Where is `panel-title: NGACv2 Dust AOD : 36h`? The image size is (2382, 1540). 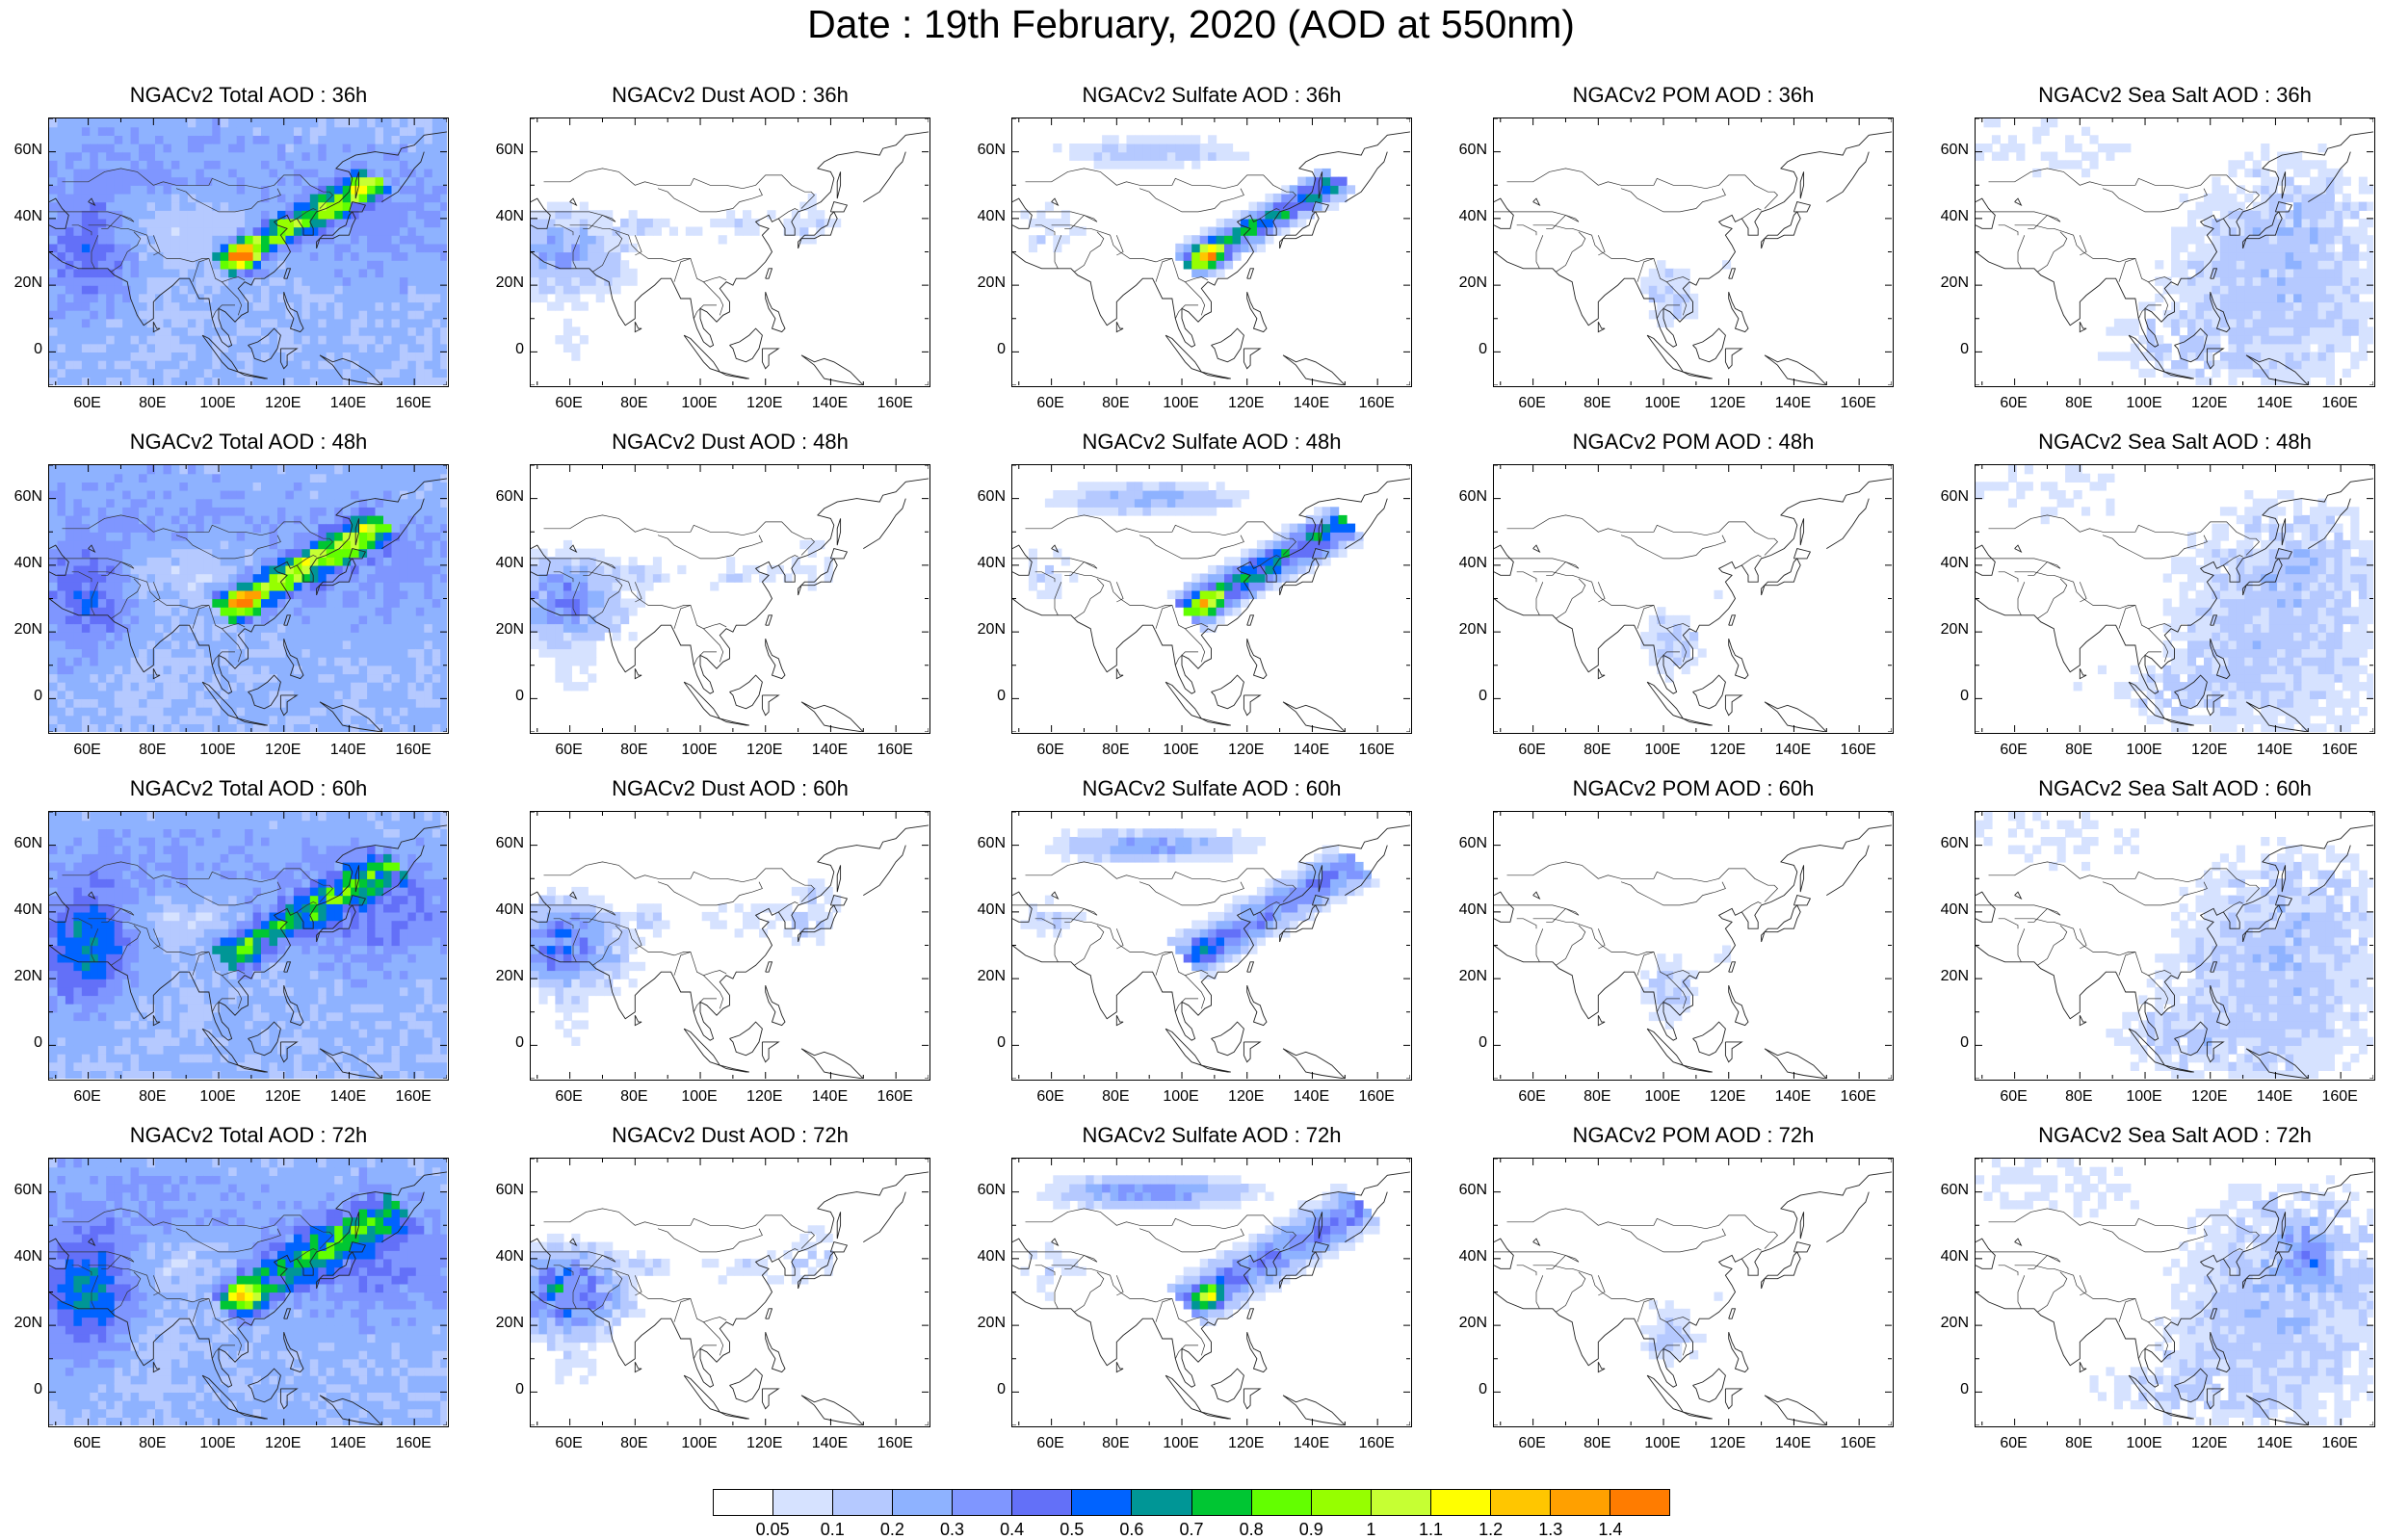 panel-title: NGACv2 Dust AOD : 36h is located at coordinates (730, 95).